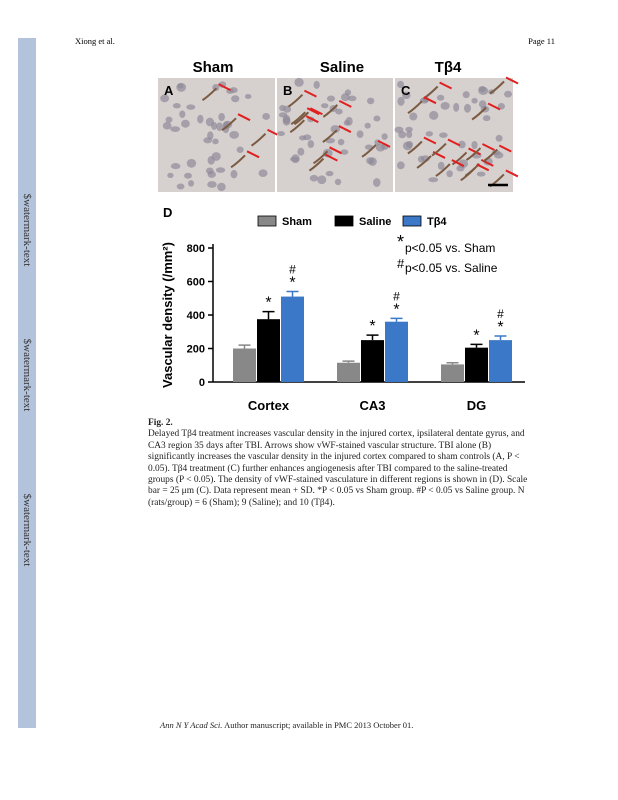 This screenshot has height=800, width=618. I want to click on x-tick-label: Cortex, so click(269, 405).